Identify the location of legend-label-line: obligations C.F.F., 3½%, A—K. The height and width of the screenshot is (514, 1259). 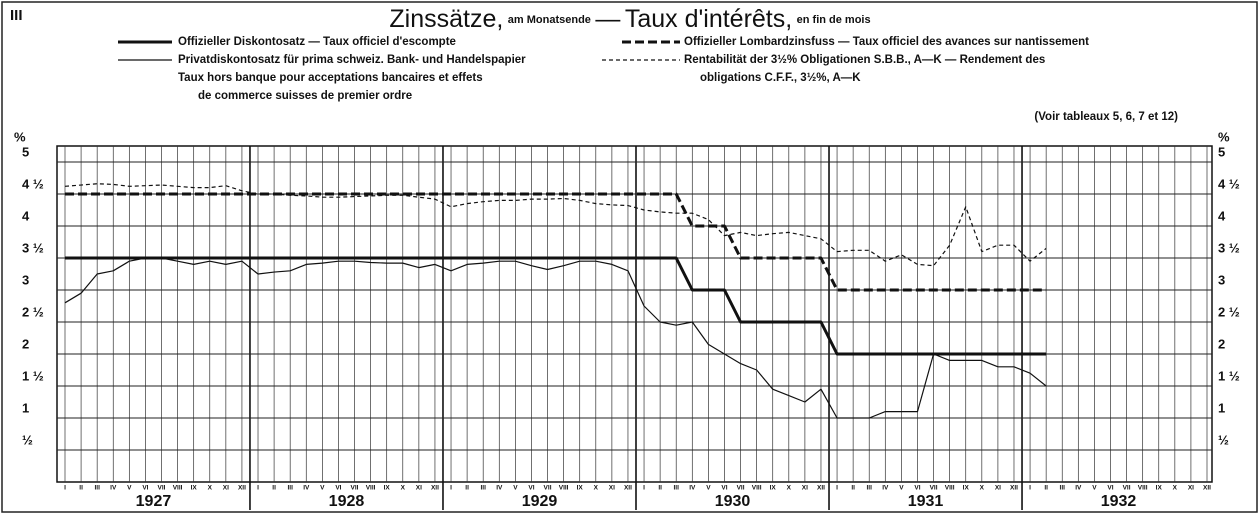
(780, 78).